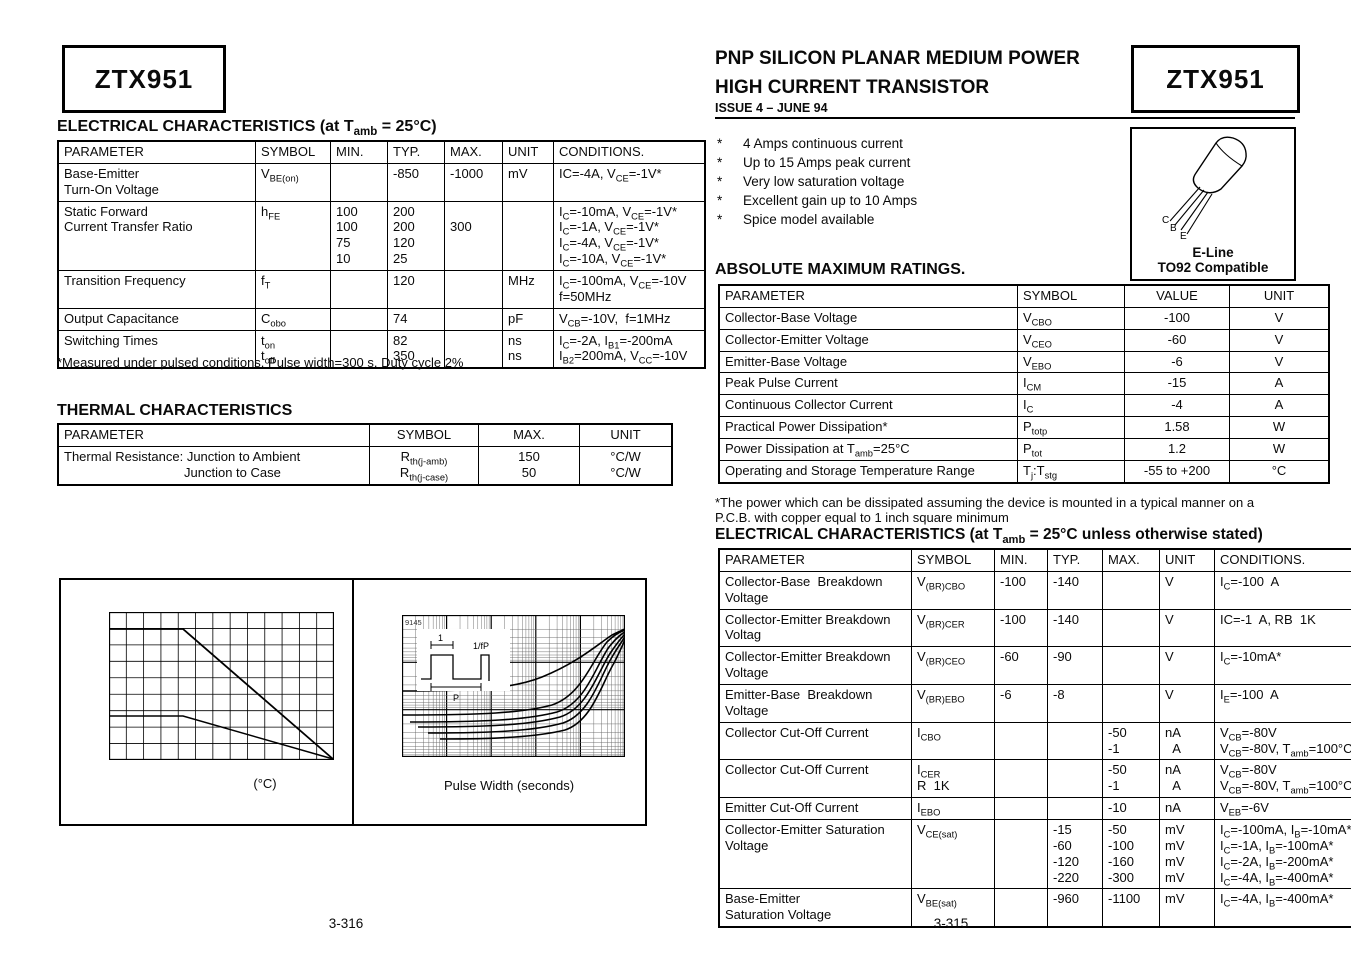  I want to click on table-cell: 150 50, so click(529, 465).